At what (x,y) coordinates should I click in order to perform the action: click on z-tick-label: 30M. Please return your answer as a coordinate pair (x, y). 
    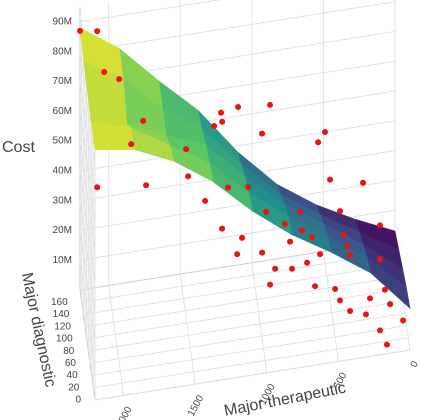
    Looking at the image, I should click on (62, 200).